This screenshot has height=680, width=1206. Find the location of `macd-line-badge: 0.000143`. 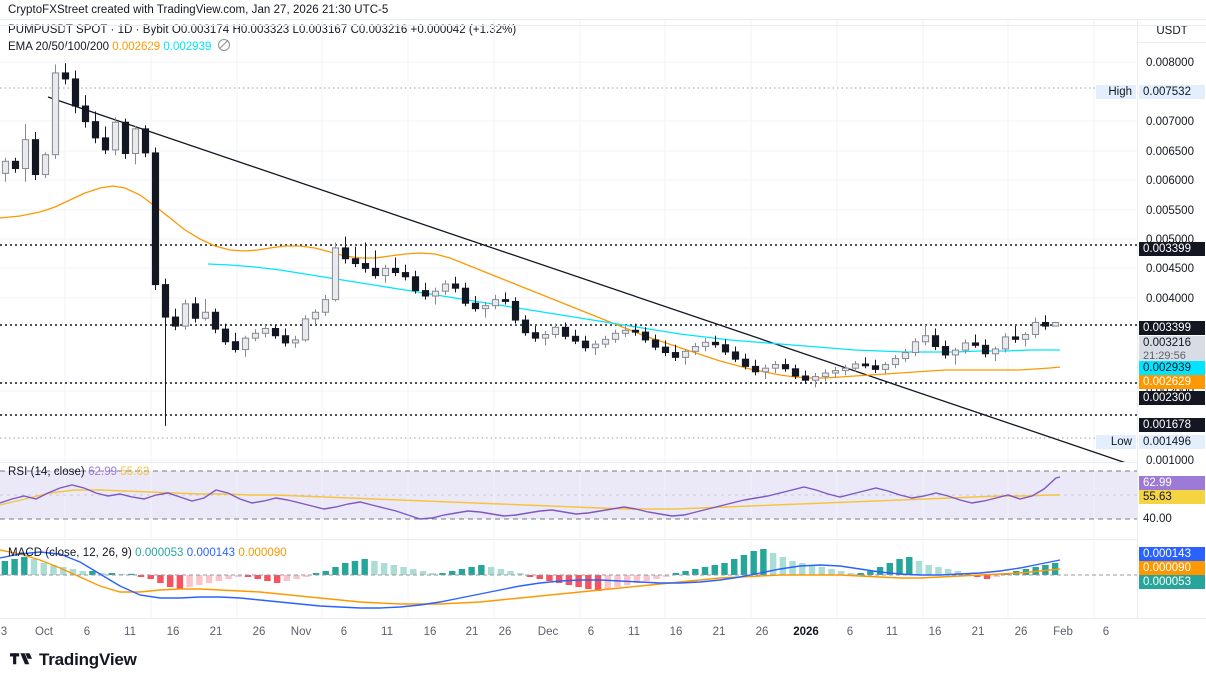

macd-line-badge: 0.000143 is located at coordinates (1172, 554).